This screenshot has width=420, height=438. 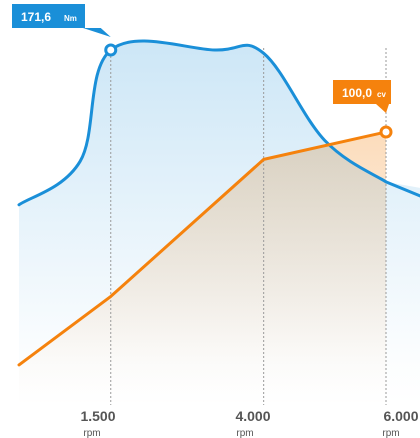 I want to click on x-tick-label-6000: 6.000, so click(x=400, y=416).